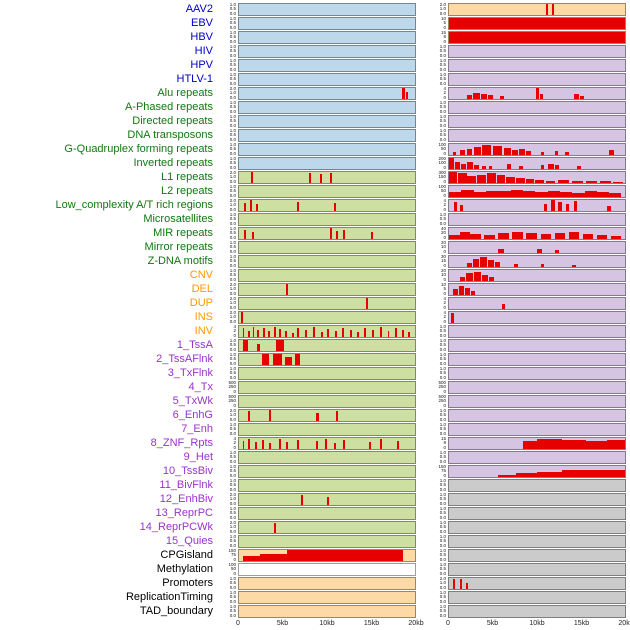  I want to click on track-label: INS, so click(203, 316).